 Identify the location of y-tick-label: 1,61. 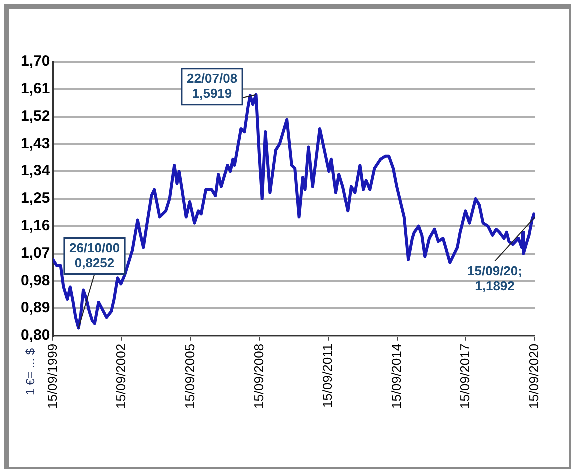
(35, 89).